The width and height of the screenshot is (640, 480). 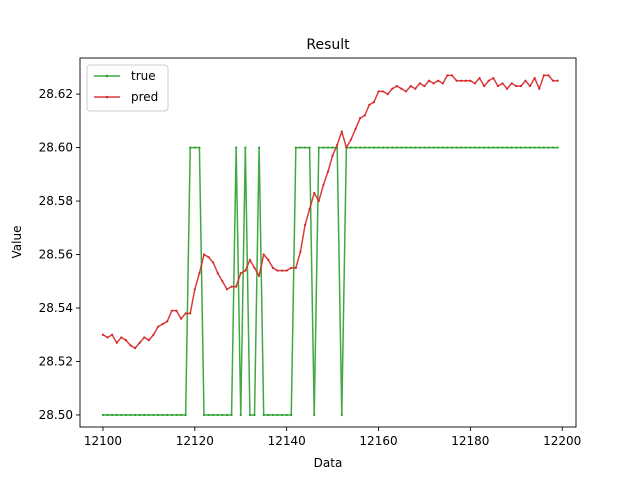 I want to click on y-tick-label: 28.62, so click(x=56, y=94).